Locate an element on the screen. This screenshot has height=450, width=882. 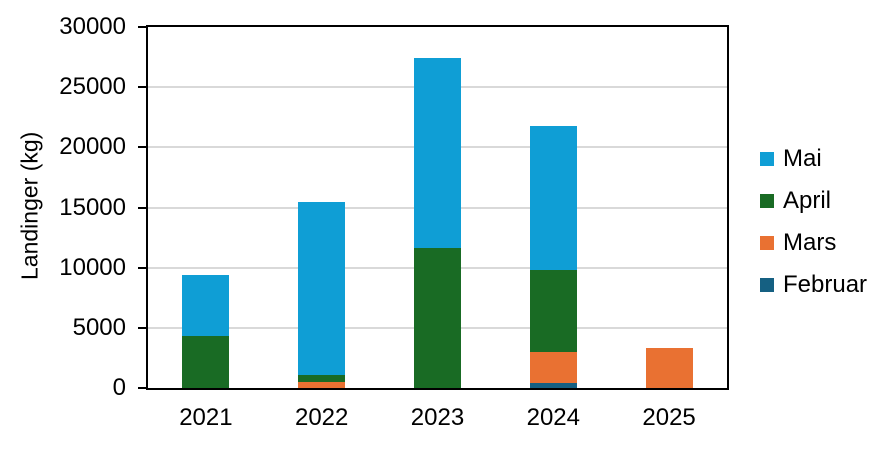
x-tick-label: 2021 is located at coordinates (206, 417).